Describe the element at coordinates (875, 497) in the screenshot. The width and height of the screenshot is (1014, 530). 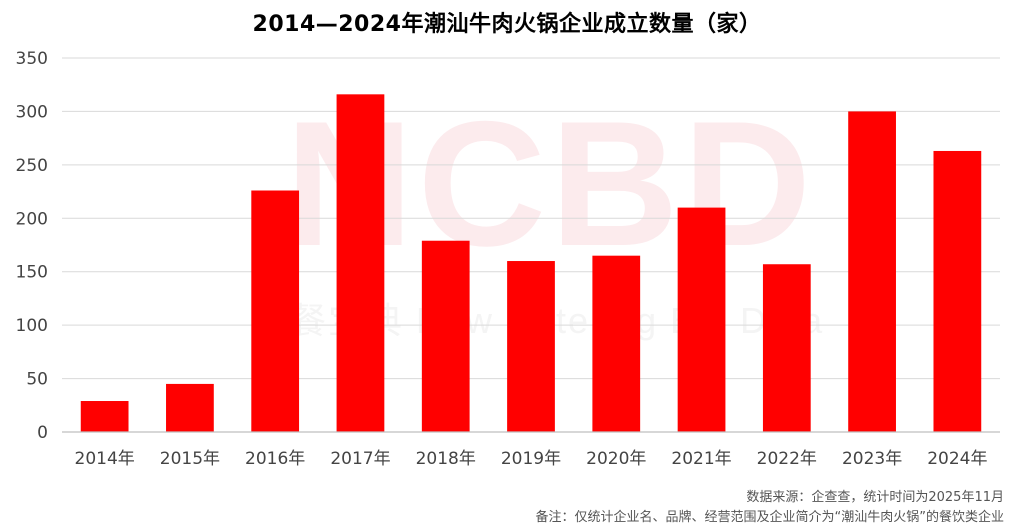
I see `data-source: 数据来源：企查查，统计时间为2025年11月` at that location.